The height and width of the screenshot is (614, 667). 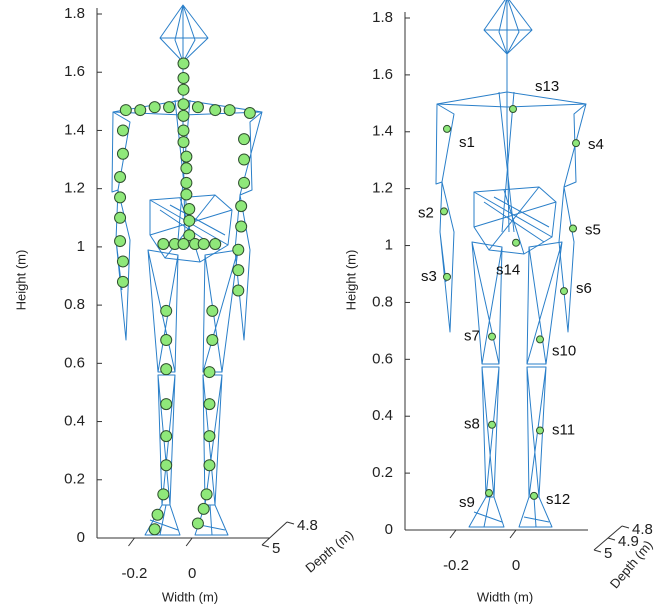 I want to click on point-label: s8, so click(x=472, y=424).